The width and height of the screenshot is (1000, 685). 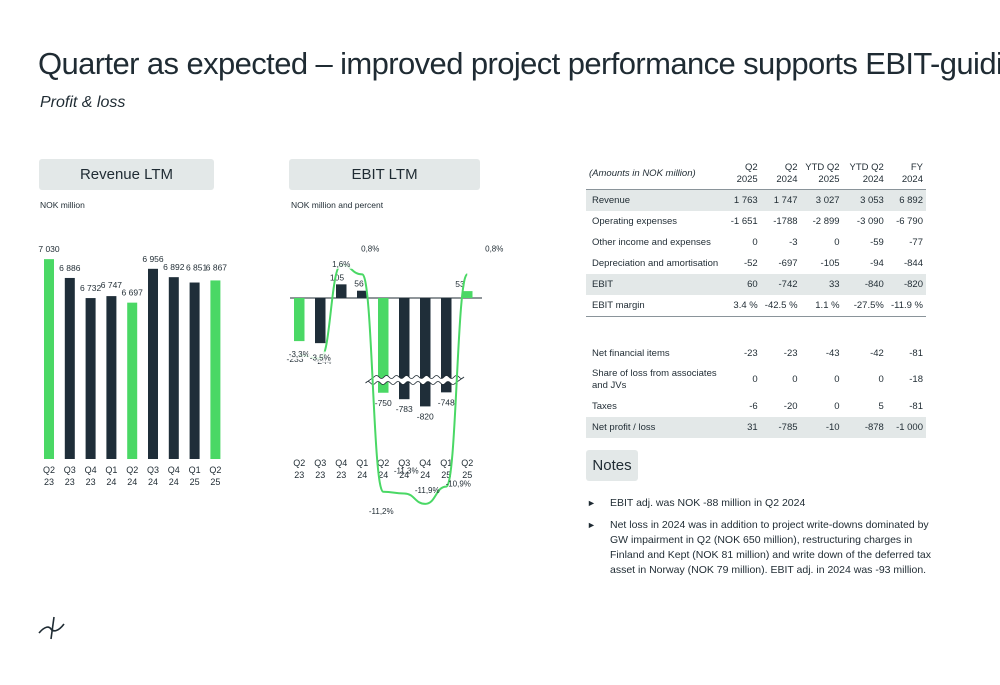 I want to click on table-row: Taxes -6 -20 0 5 -81, so click(x=756, y=406).